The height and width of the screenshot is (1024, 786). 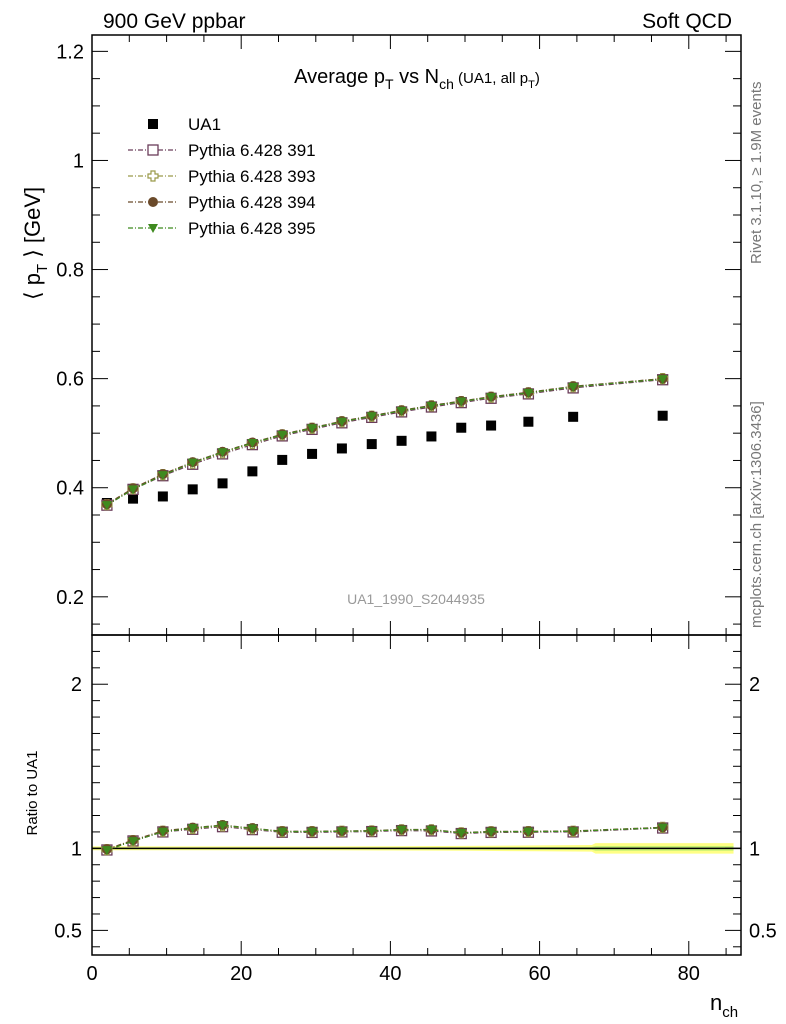 What do you see at coordinates (35, 243) in the screenshot?
I see `main-ylabel: ⟨ pT ⟩ [GeV]` at bounding box center [35, 243].